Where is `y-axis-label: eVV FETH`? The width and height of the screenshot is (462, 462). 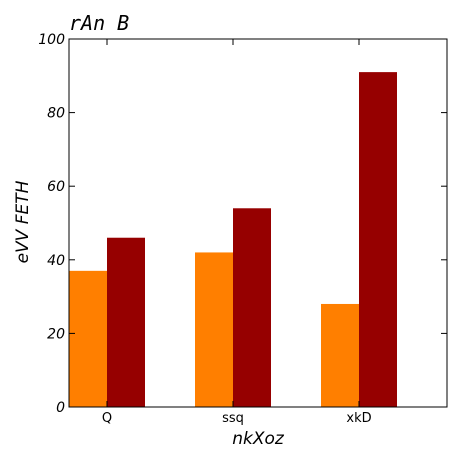
y-axis-label: eVV FETH is located at coordinates (23, 221).